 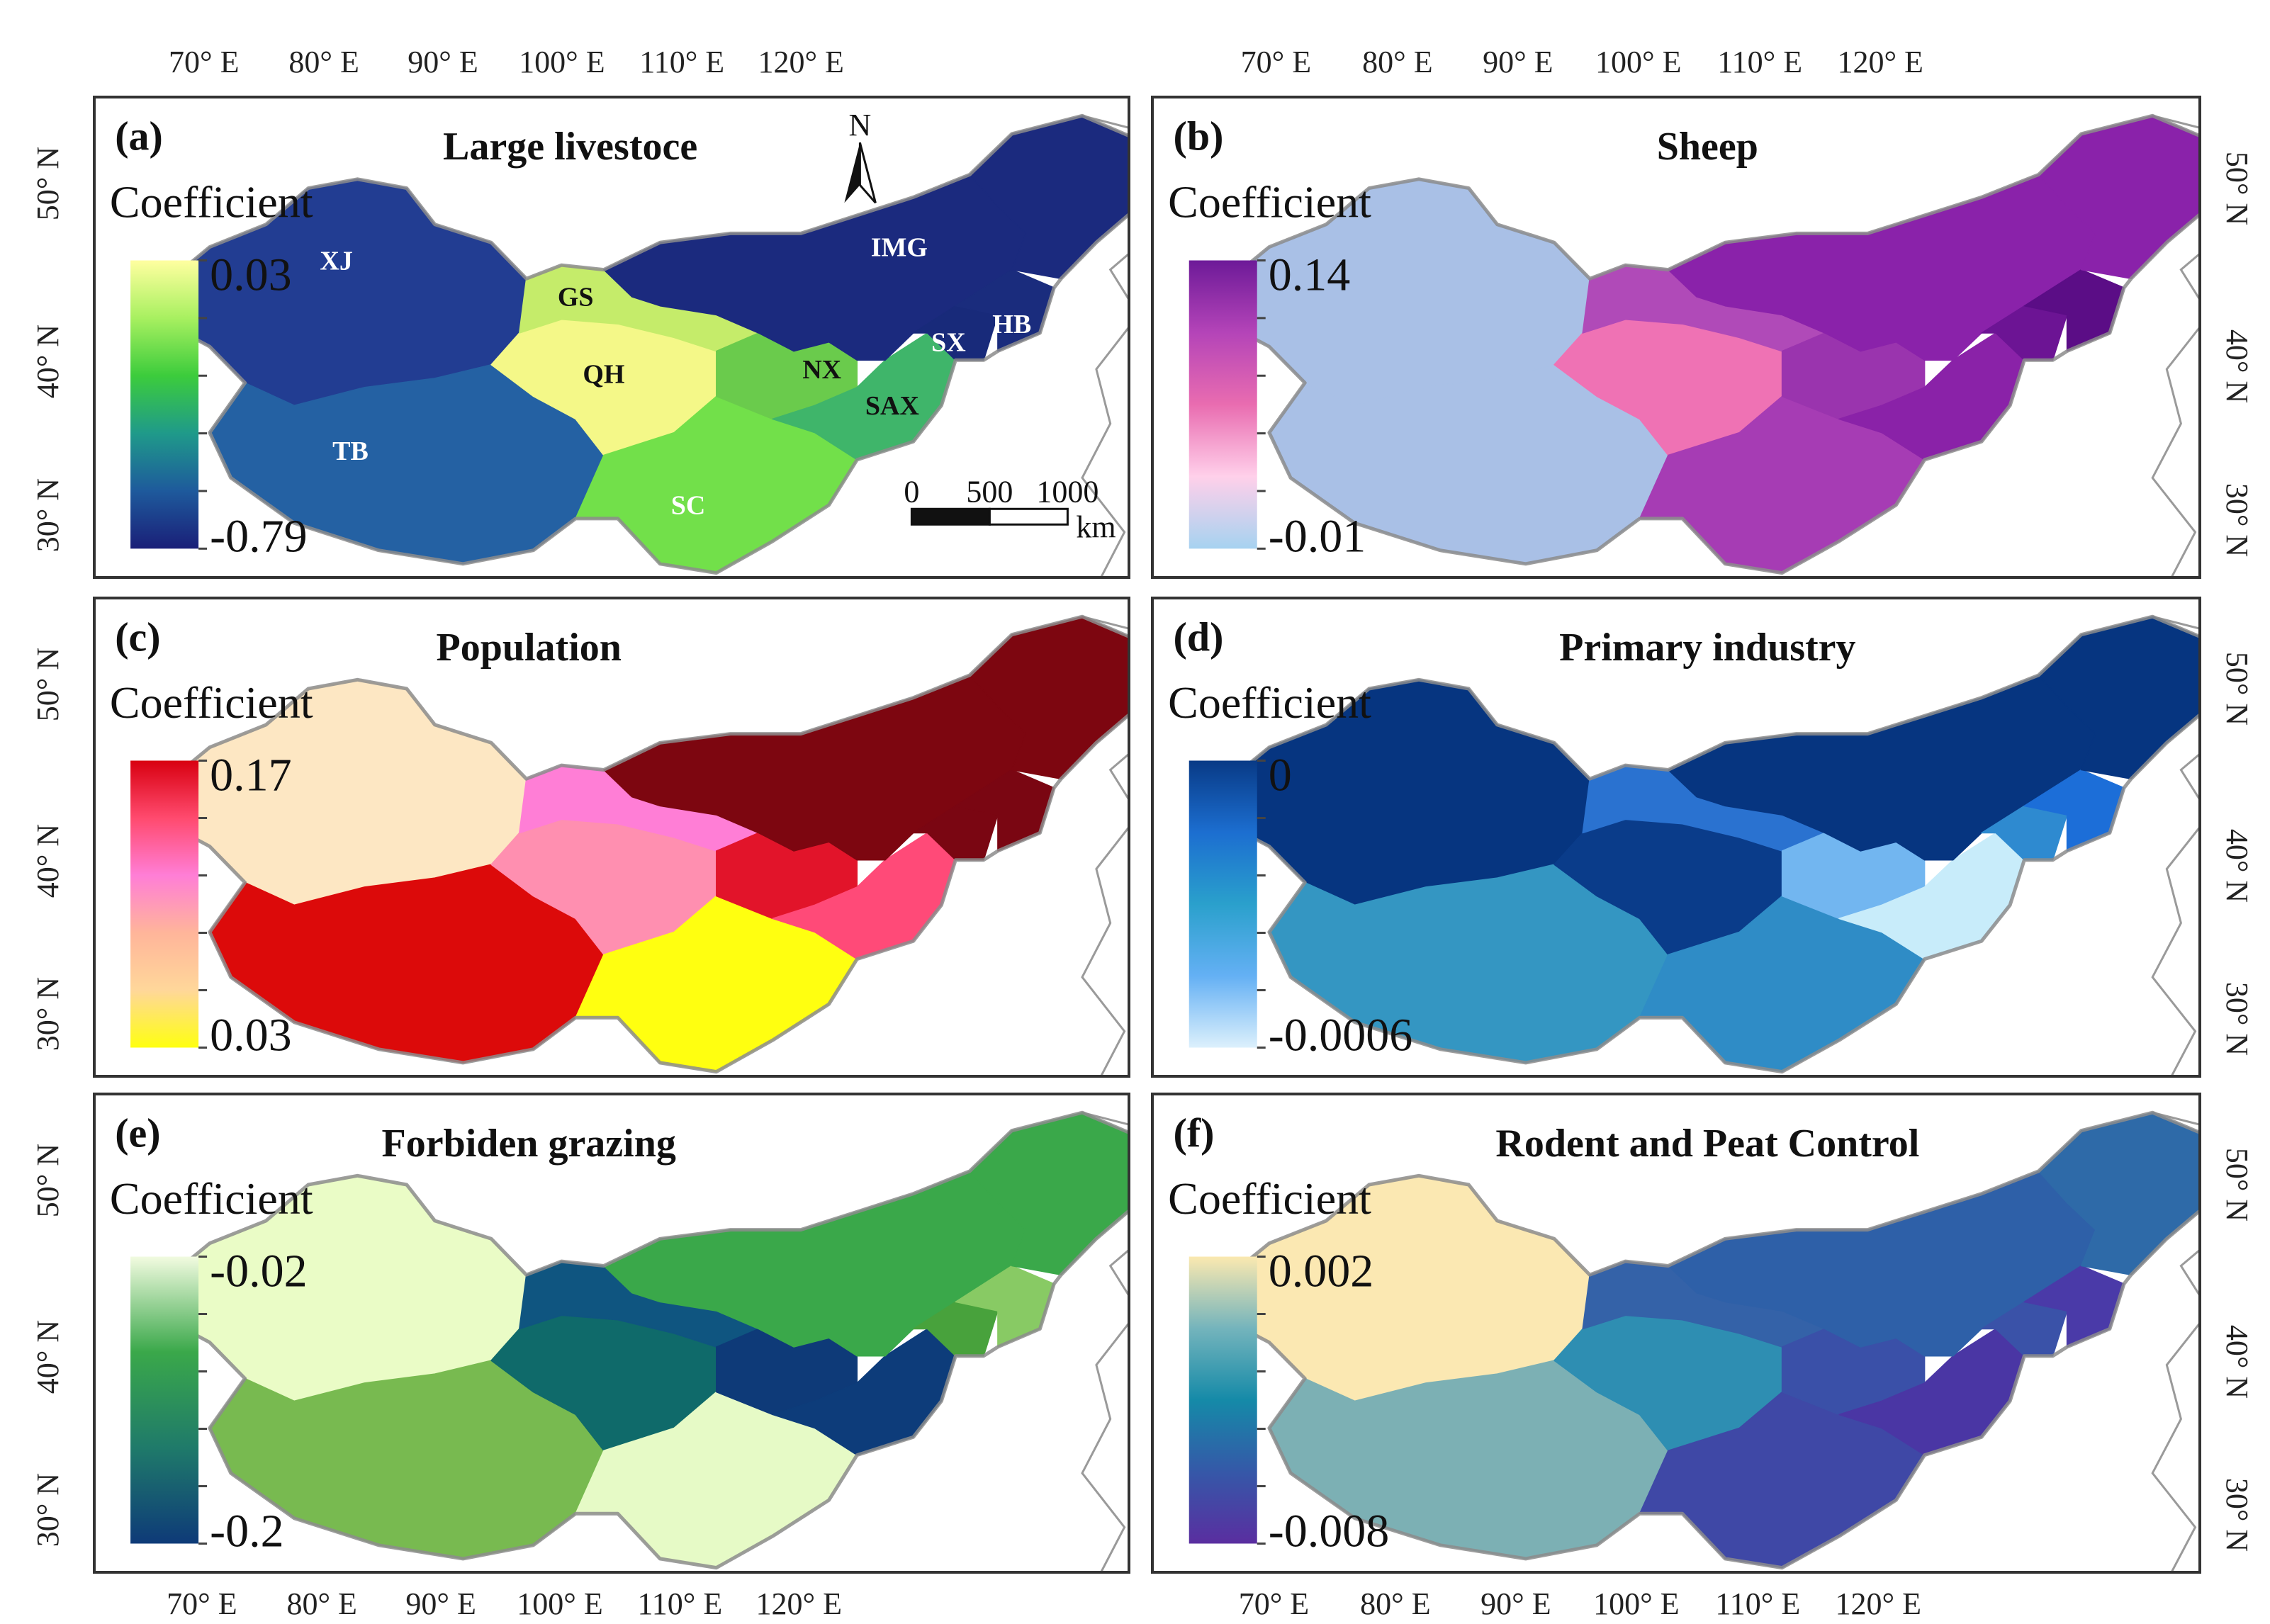 I want to click on north-arrow-label: N, so click(x=861, y=125).